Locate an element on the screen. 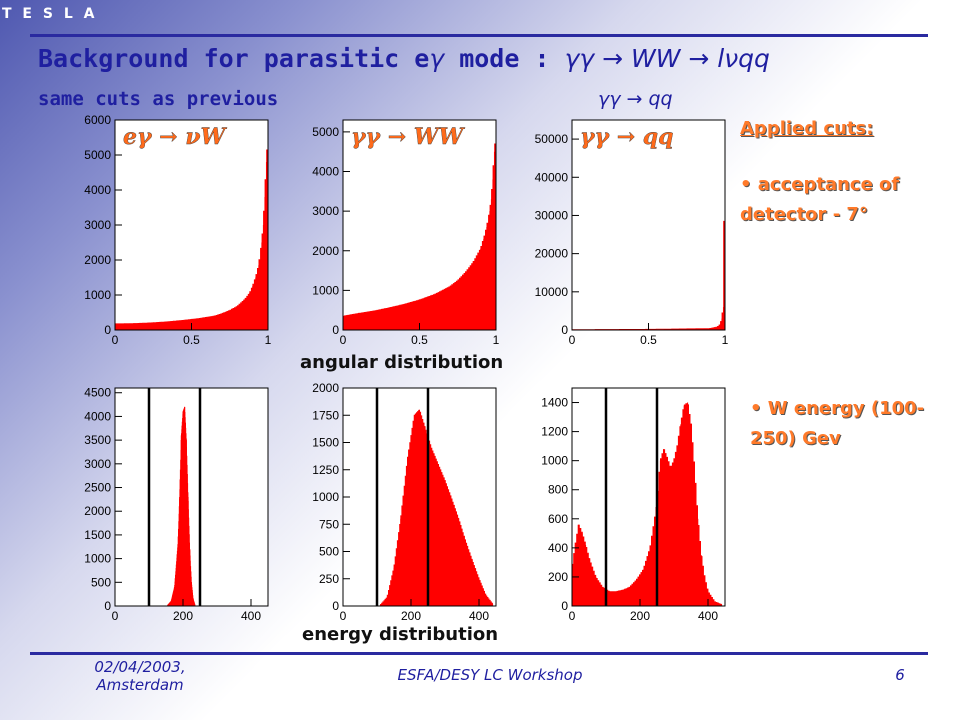  y-tick-label: 30000 is located at coordinates (552, 215).